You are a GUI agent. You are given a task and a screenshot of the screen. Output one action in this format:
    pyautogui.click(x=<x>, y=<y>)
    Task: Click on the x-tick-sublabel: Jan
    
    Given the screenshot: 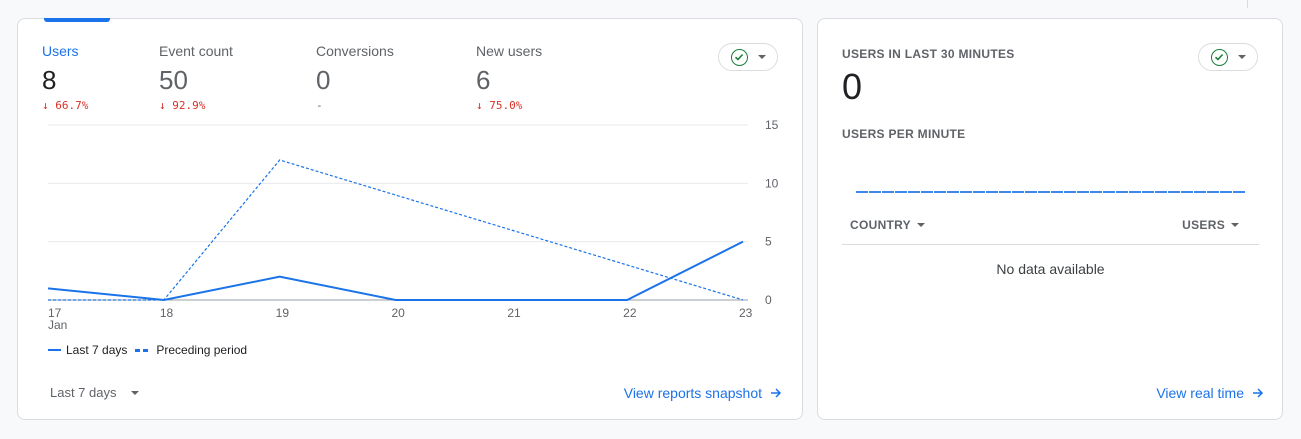 What is the action you would take?
    pyautogui.click(x=57, y=325)
    